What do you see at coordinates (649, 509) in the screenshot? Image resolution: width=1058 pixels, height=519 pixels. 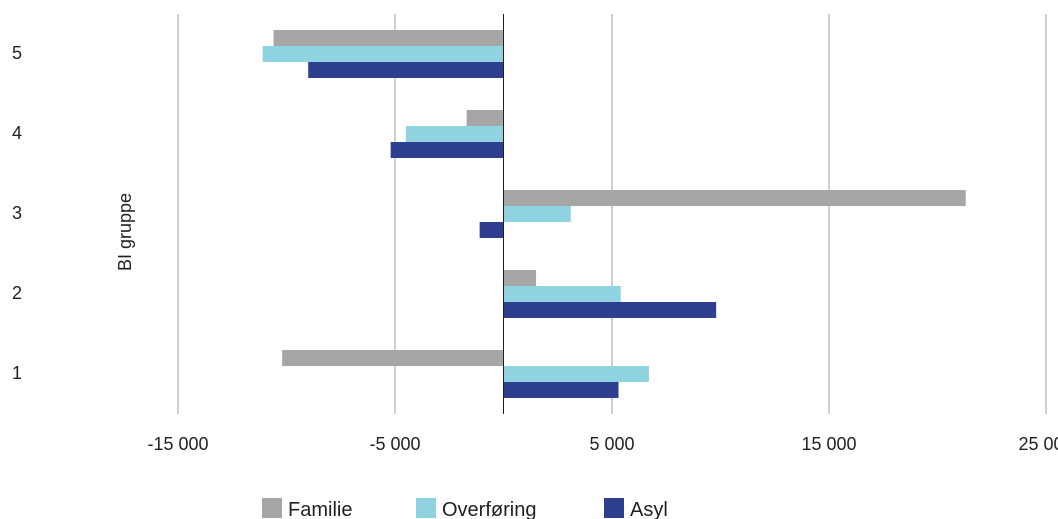 I see `legend-label-asyl: Asyl` at bounding box center [649, 509].